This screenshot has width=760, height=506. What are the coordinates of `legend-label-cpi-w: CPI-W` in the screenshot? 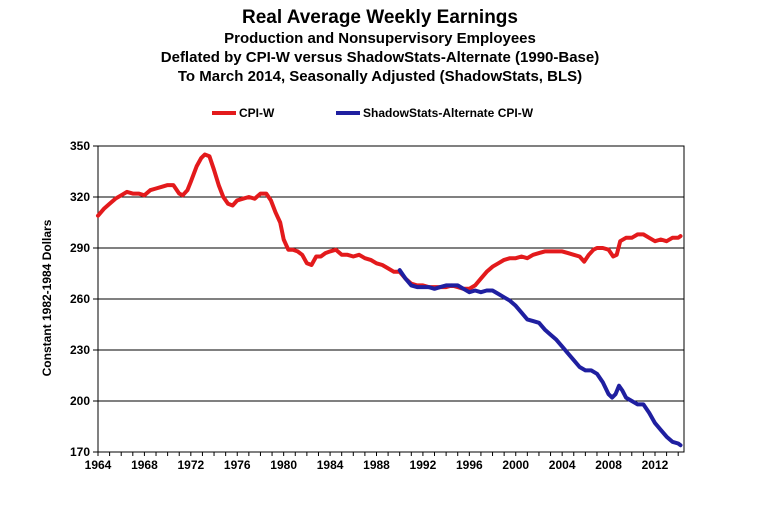 It's located at (257, 113).